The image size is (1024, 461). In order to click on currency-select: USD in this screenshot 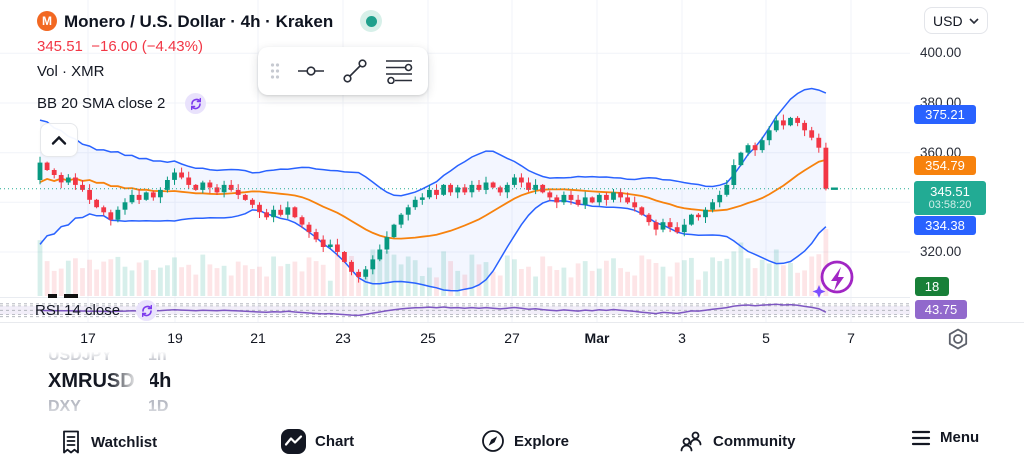, I will do `click(956, 20)`.